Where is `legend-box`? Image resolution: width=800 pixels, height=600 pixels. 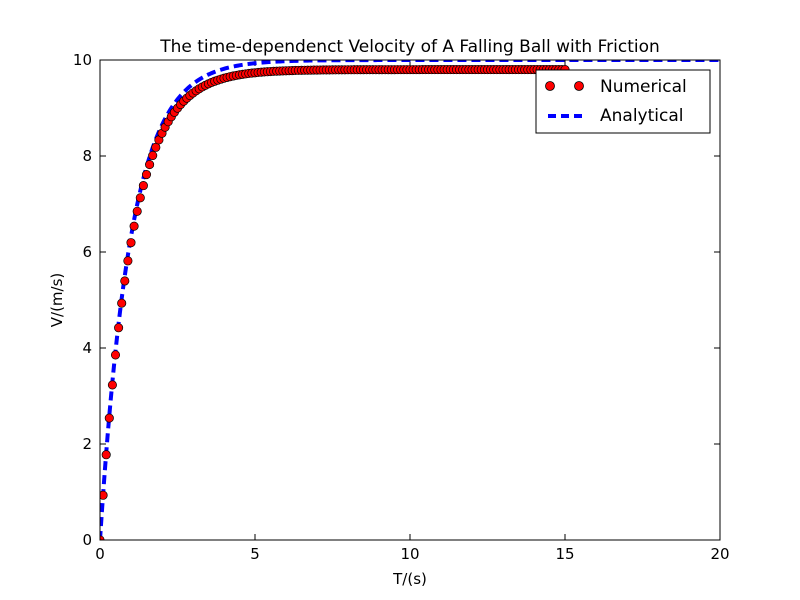
legend-box is located at coordinates (623, 101).